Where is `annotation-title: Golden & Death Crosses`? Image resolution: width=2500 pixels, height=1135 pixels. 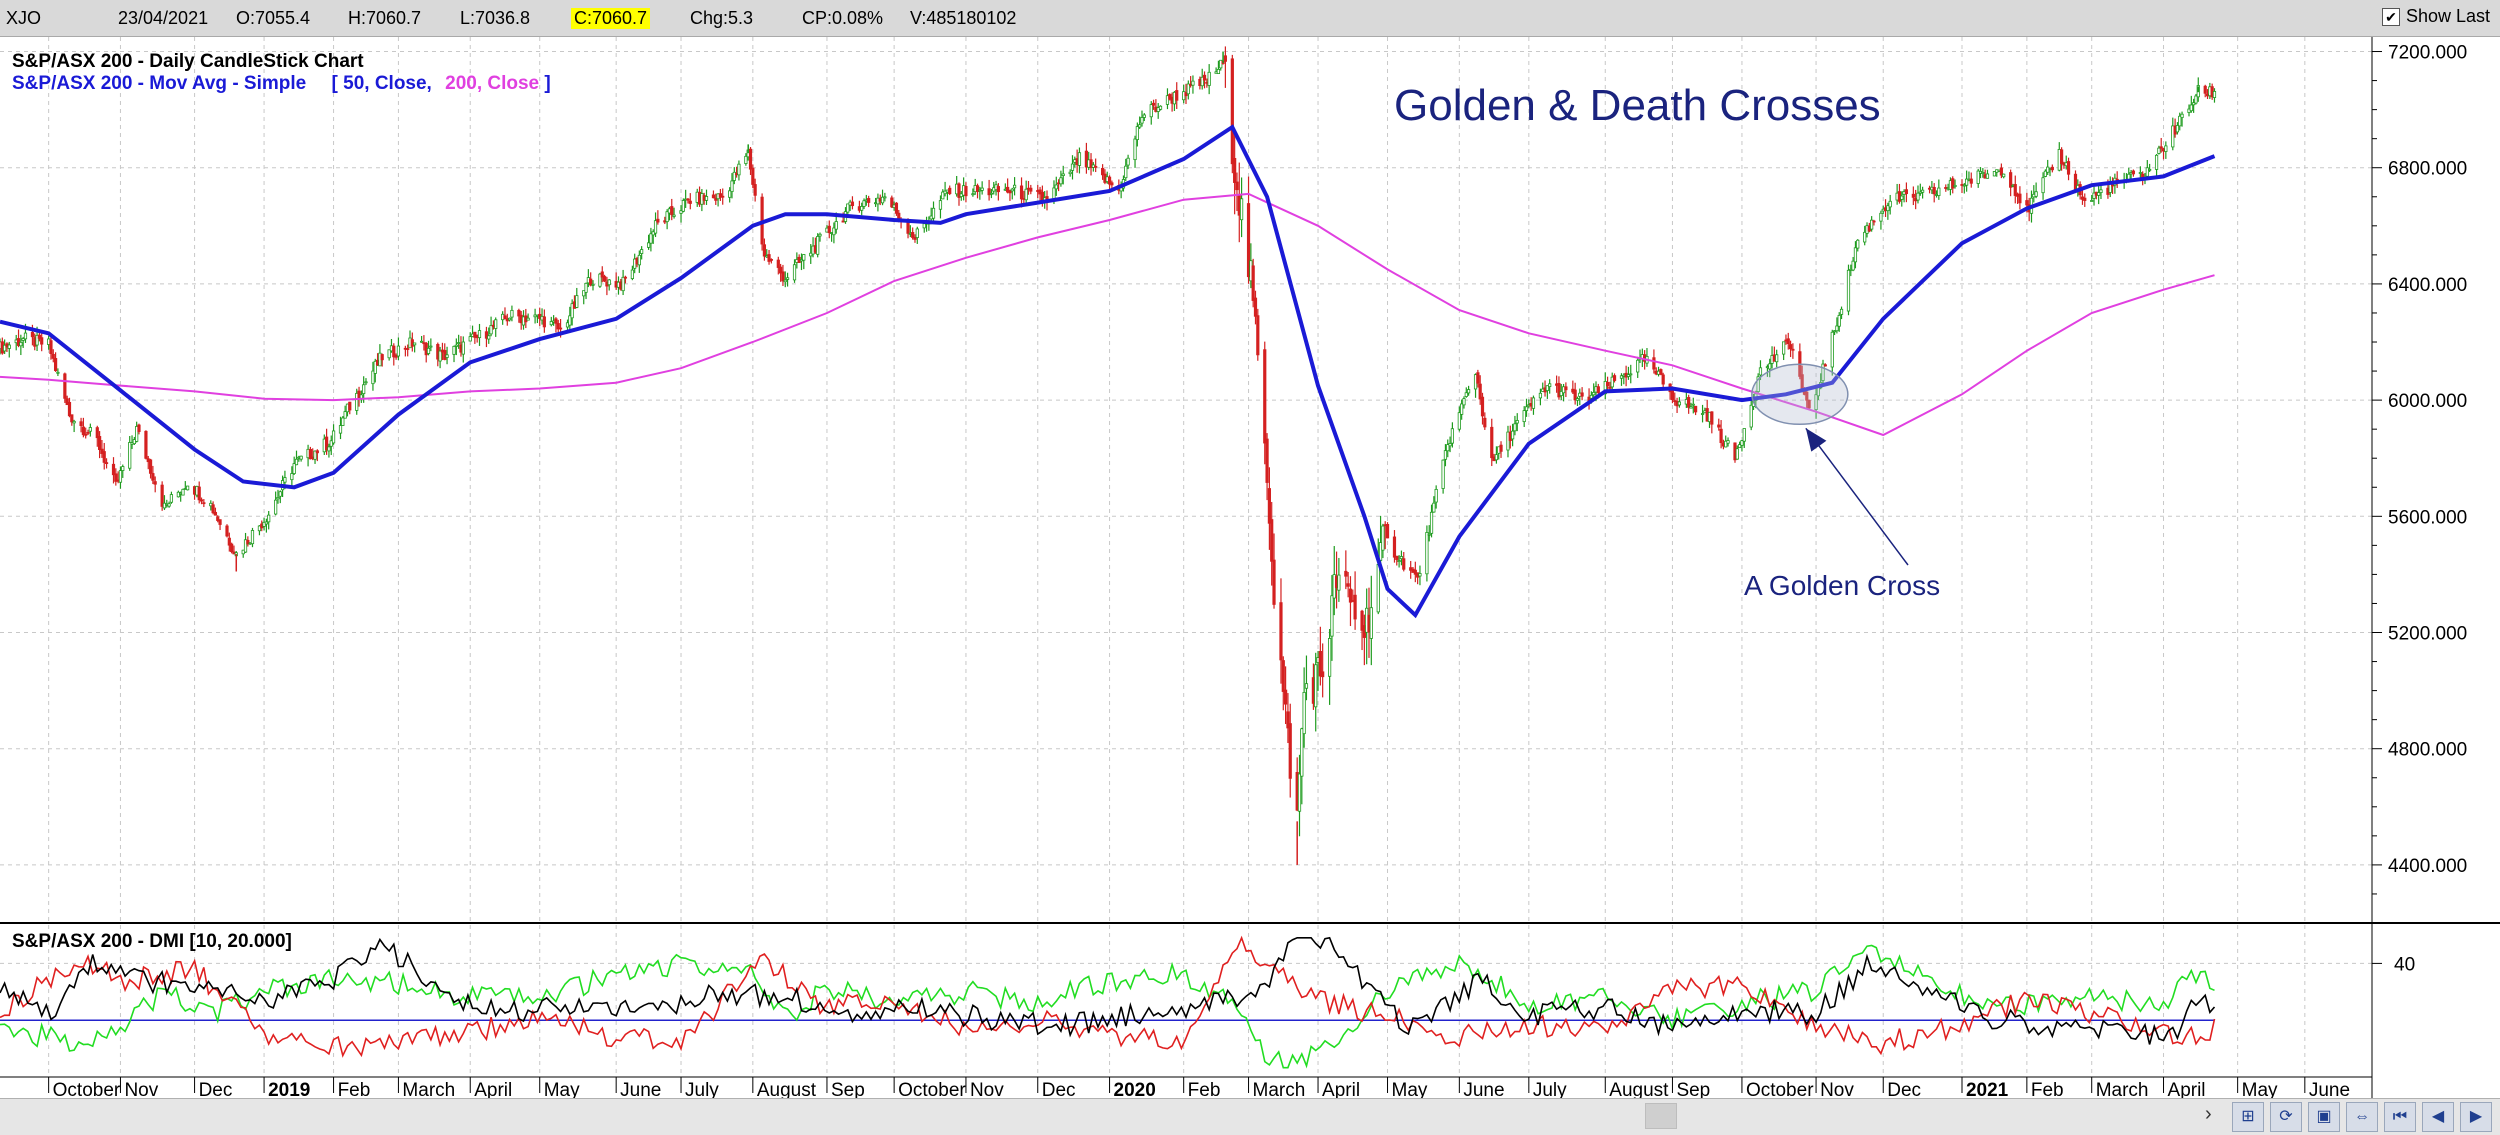
annotation-title: Golden & Death Crosses is located at coordinates (1637, 105).